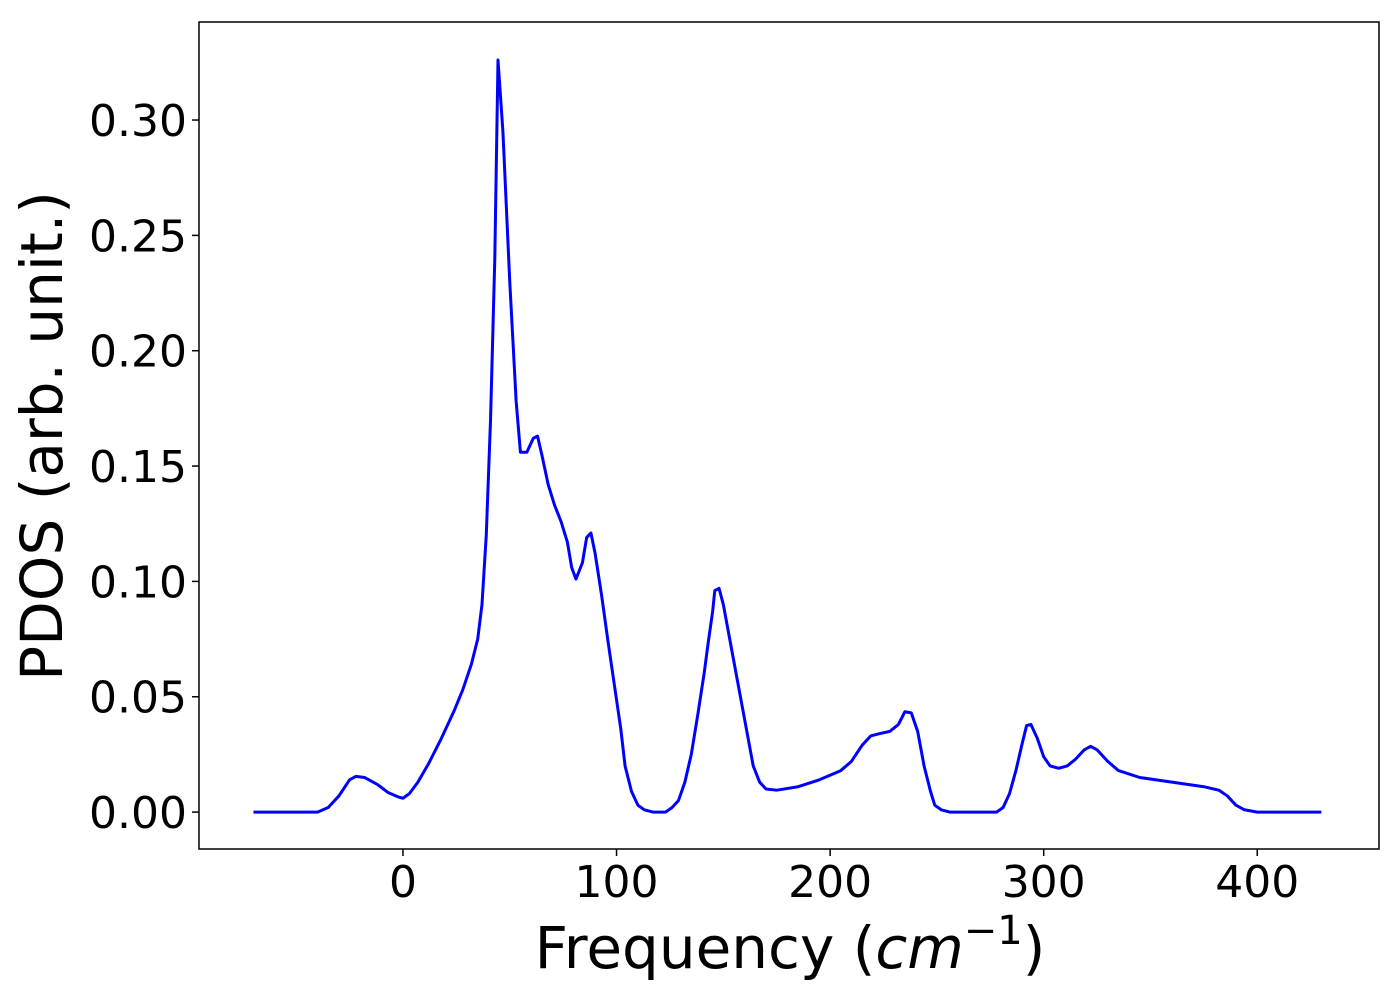  I want to click on y-tick-label: 0.25, so click(138, 236).